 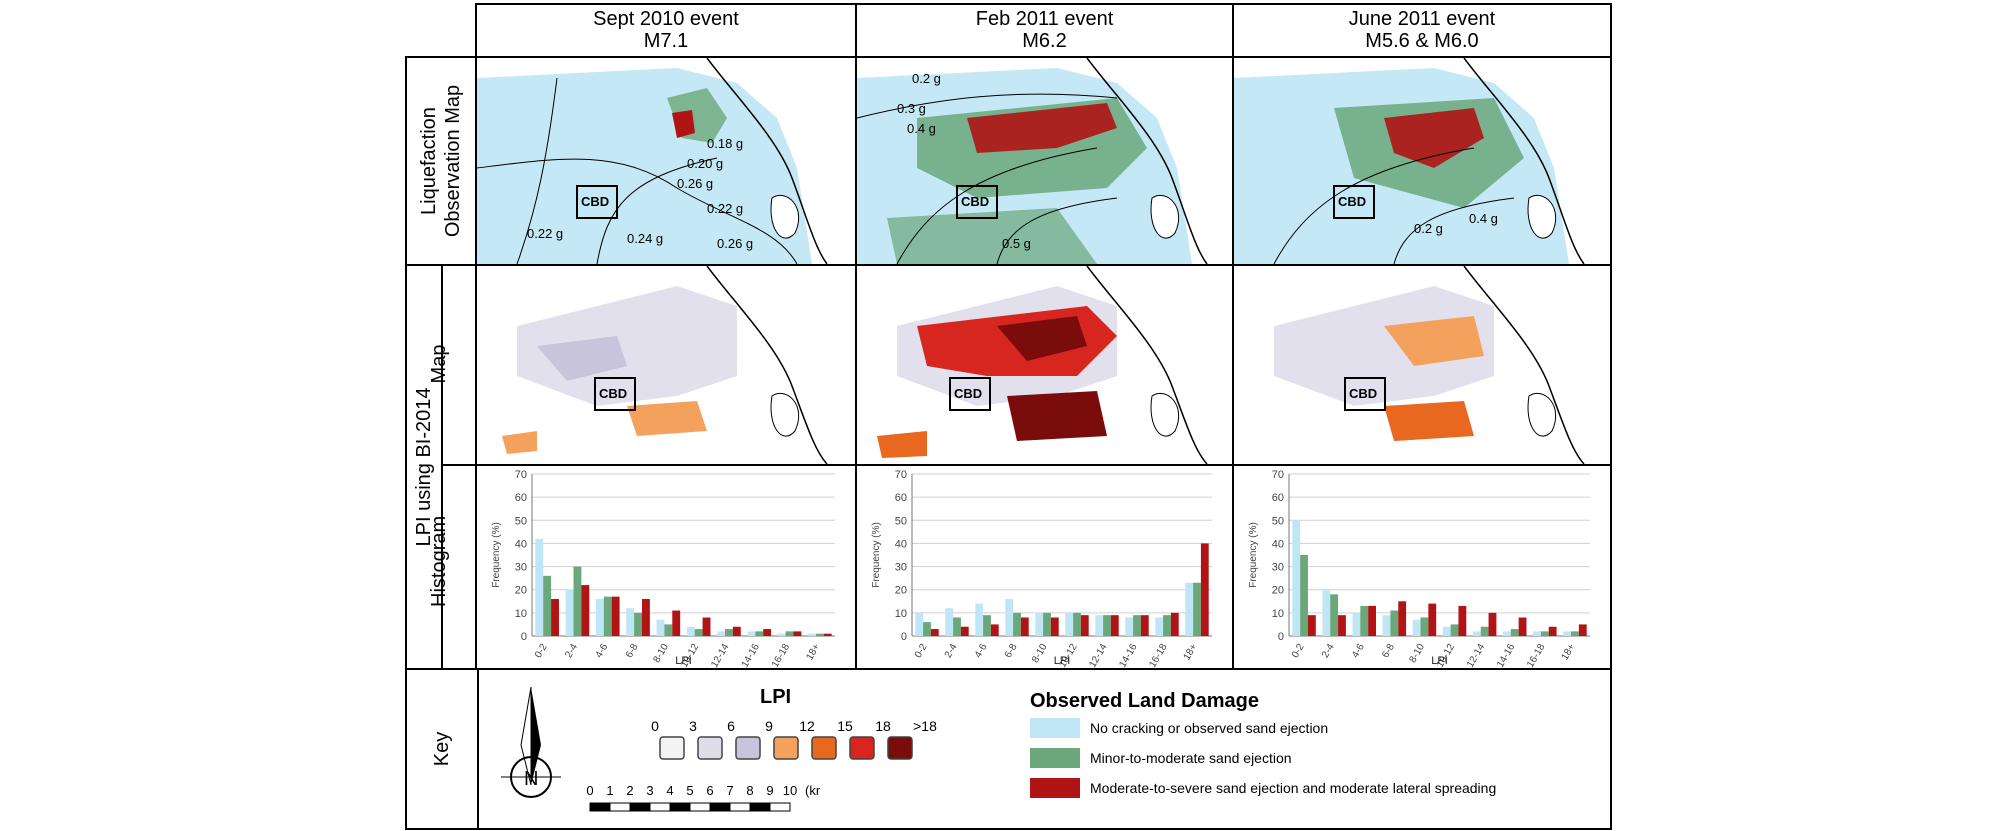 What do you see at coordinates (1476, 655) in the screenshot?
I see `x-tick-label: 12-14` at bounding box center [1476, 655].